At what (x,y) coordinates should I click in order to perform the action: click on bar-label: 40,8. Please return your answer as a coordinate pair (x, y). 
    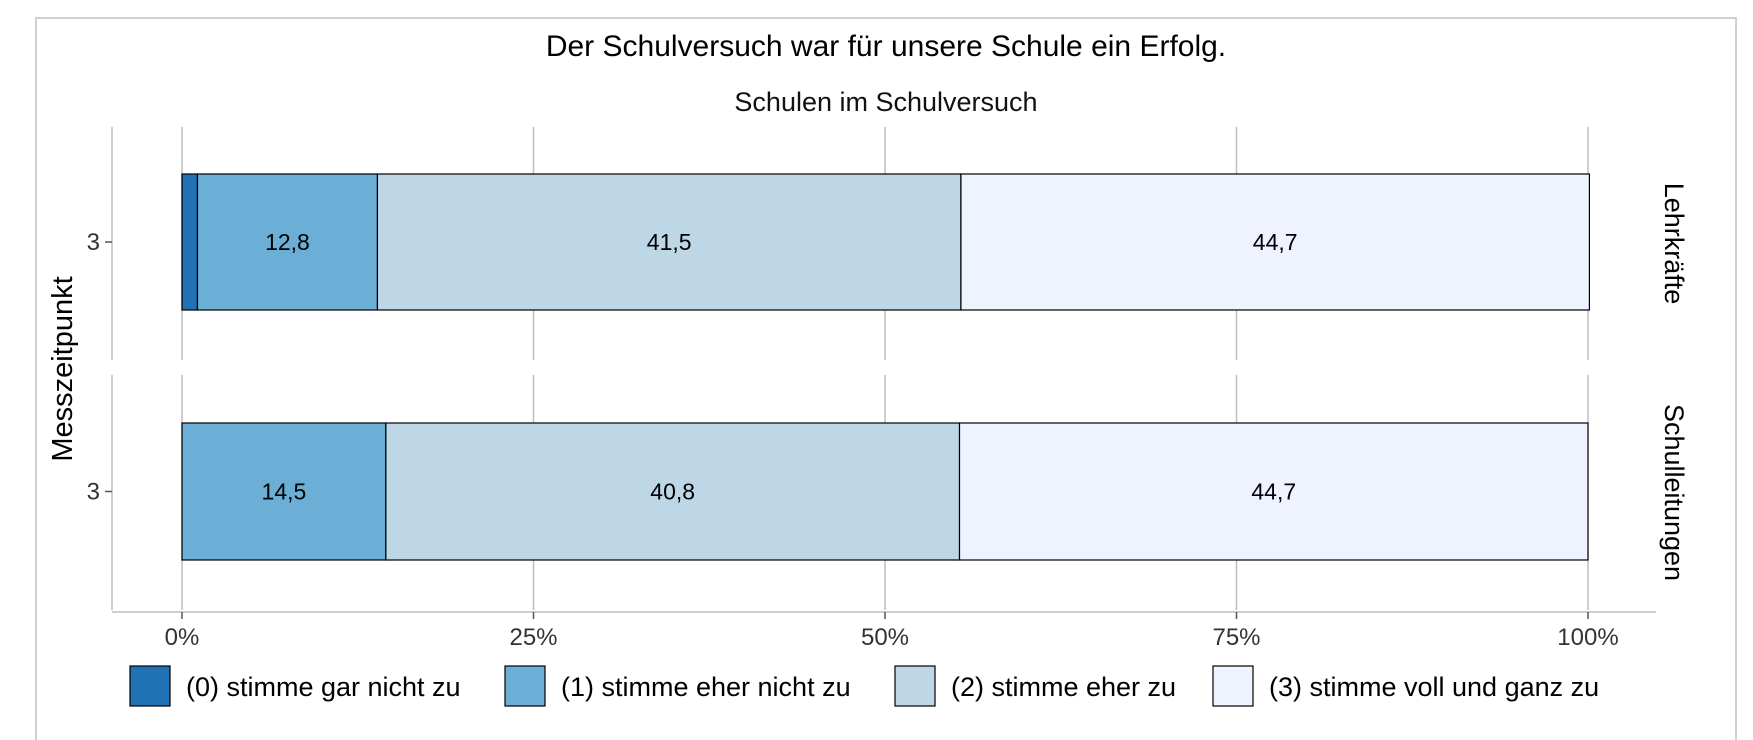
    Looking at the image, I should click on (672, 492).